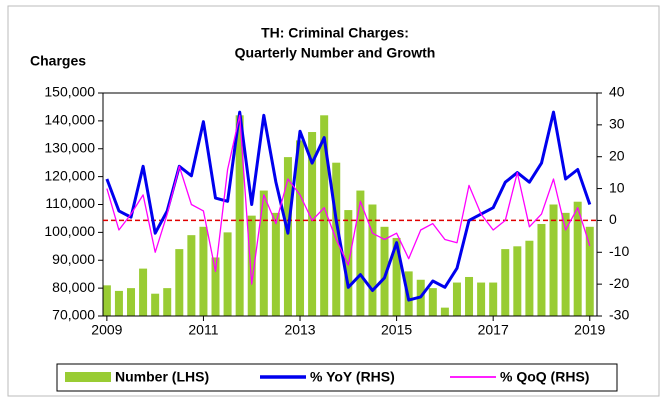 The height and width of the screenshot is (407, 667). I want to click on legend-label: Number (LHS), so click(162, 377).